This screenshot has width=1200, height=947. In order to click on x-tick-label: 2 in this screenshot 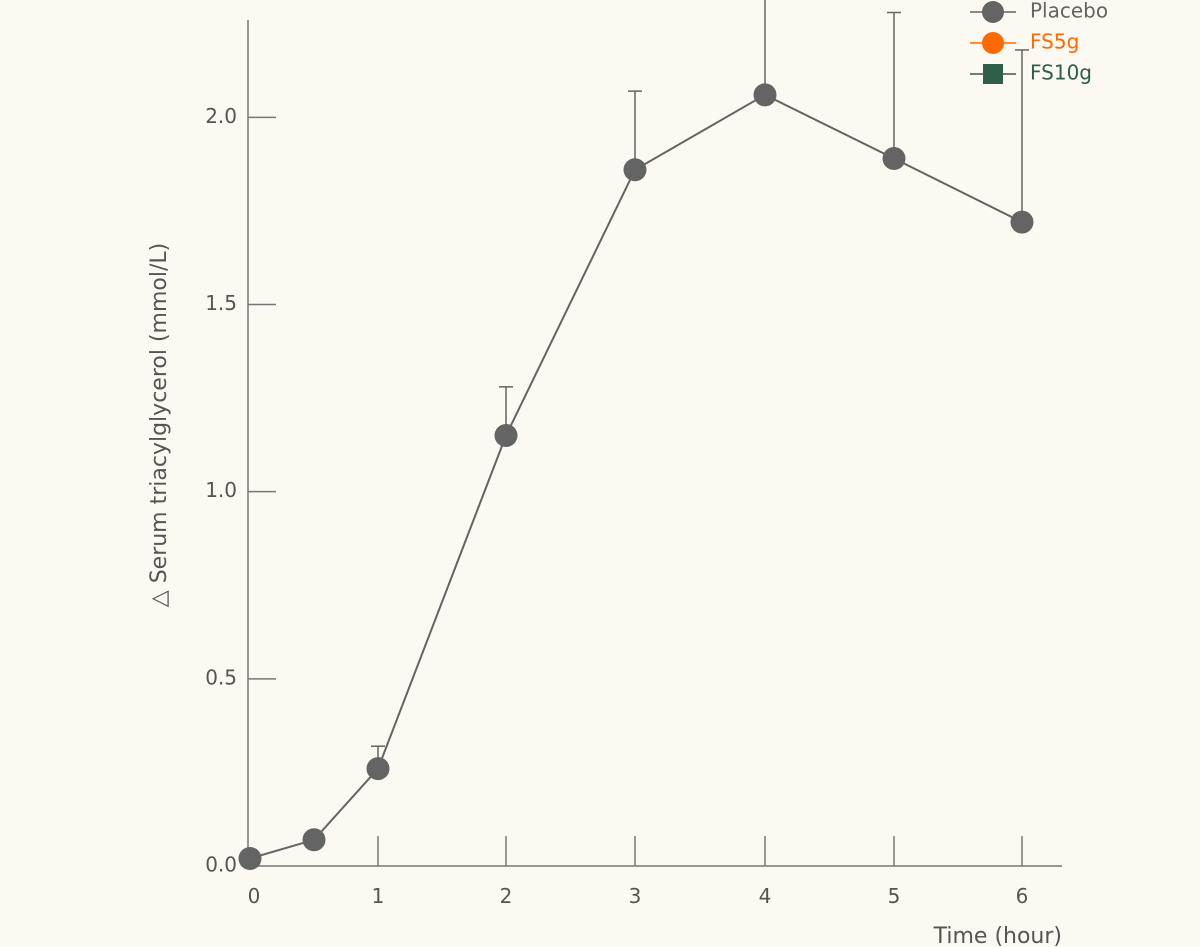, I will do `click(506, 896)`.